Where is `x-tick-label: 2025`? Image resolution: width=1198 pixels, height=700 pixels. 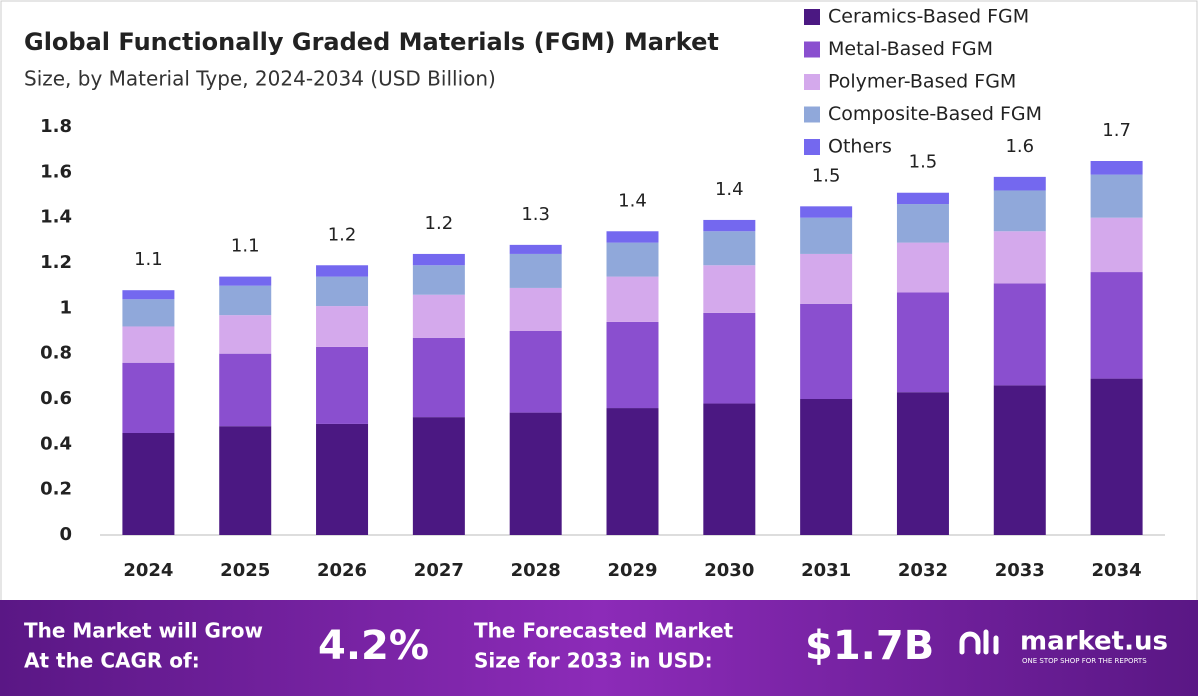 x-tick-label: 2025 is located at coordinates (245, 570).